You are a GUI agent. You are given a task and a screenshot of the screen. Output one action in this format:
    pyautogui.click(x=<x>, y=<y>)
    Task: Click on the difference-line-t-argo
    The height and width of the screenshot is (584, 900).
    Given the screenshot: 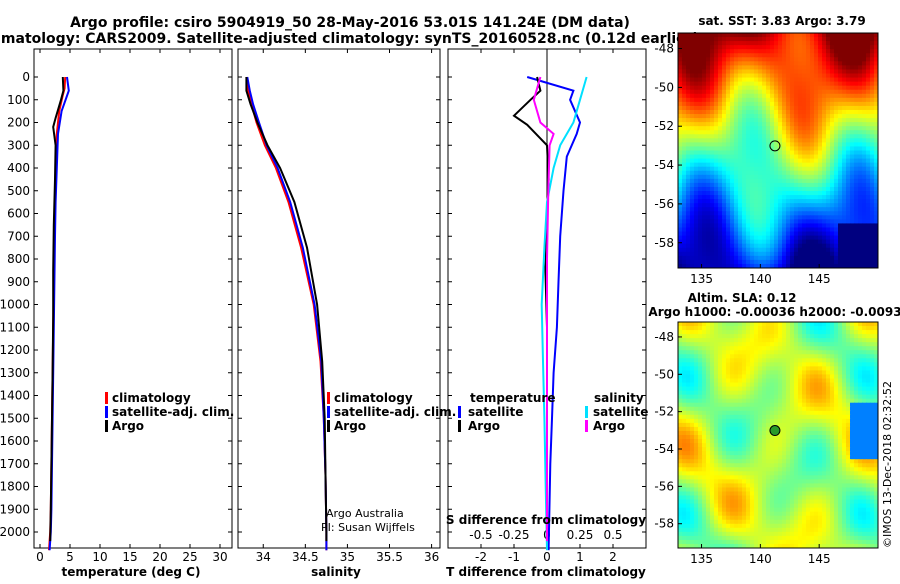 What is the action you would take?
    pyautogui.click(x=531, y=309)
    